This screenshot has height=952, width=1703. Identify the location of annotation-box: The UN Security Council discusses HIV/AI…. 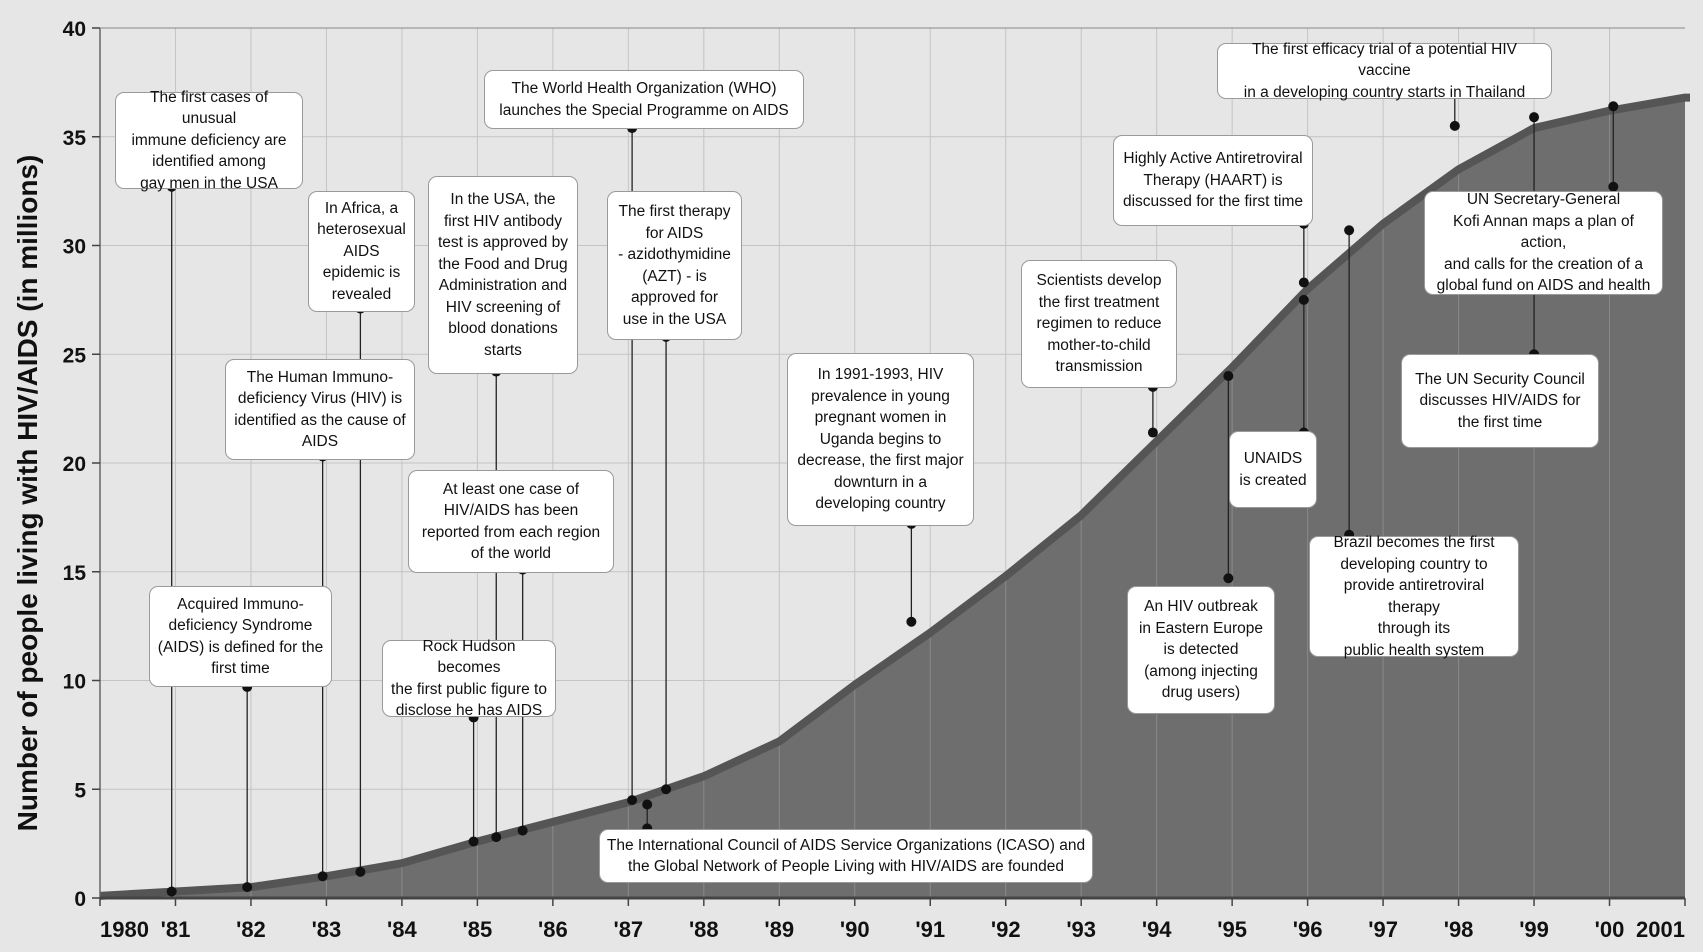
(1500, 401).